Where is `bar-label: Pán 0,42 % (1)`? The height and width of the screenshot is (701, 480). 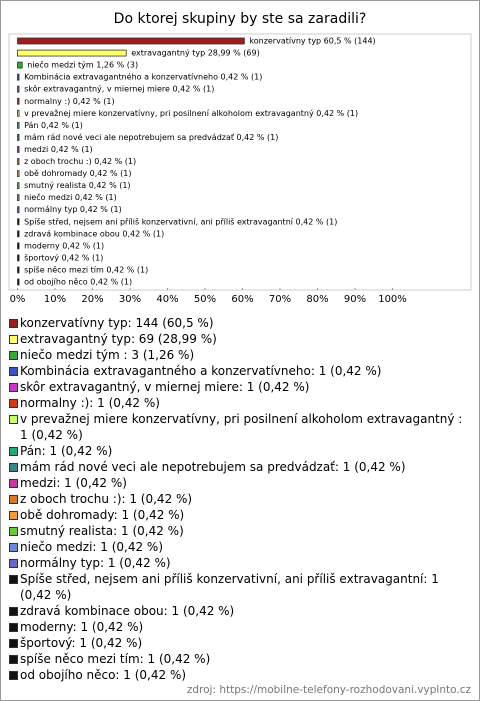 bar-label: Pán 0,42 % (1) is located at coordinates (53, 125).